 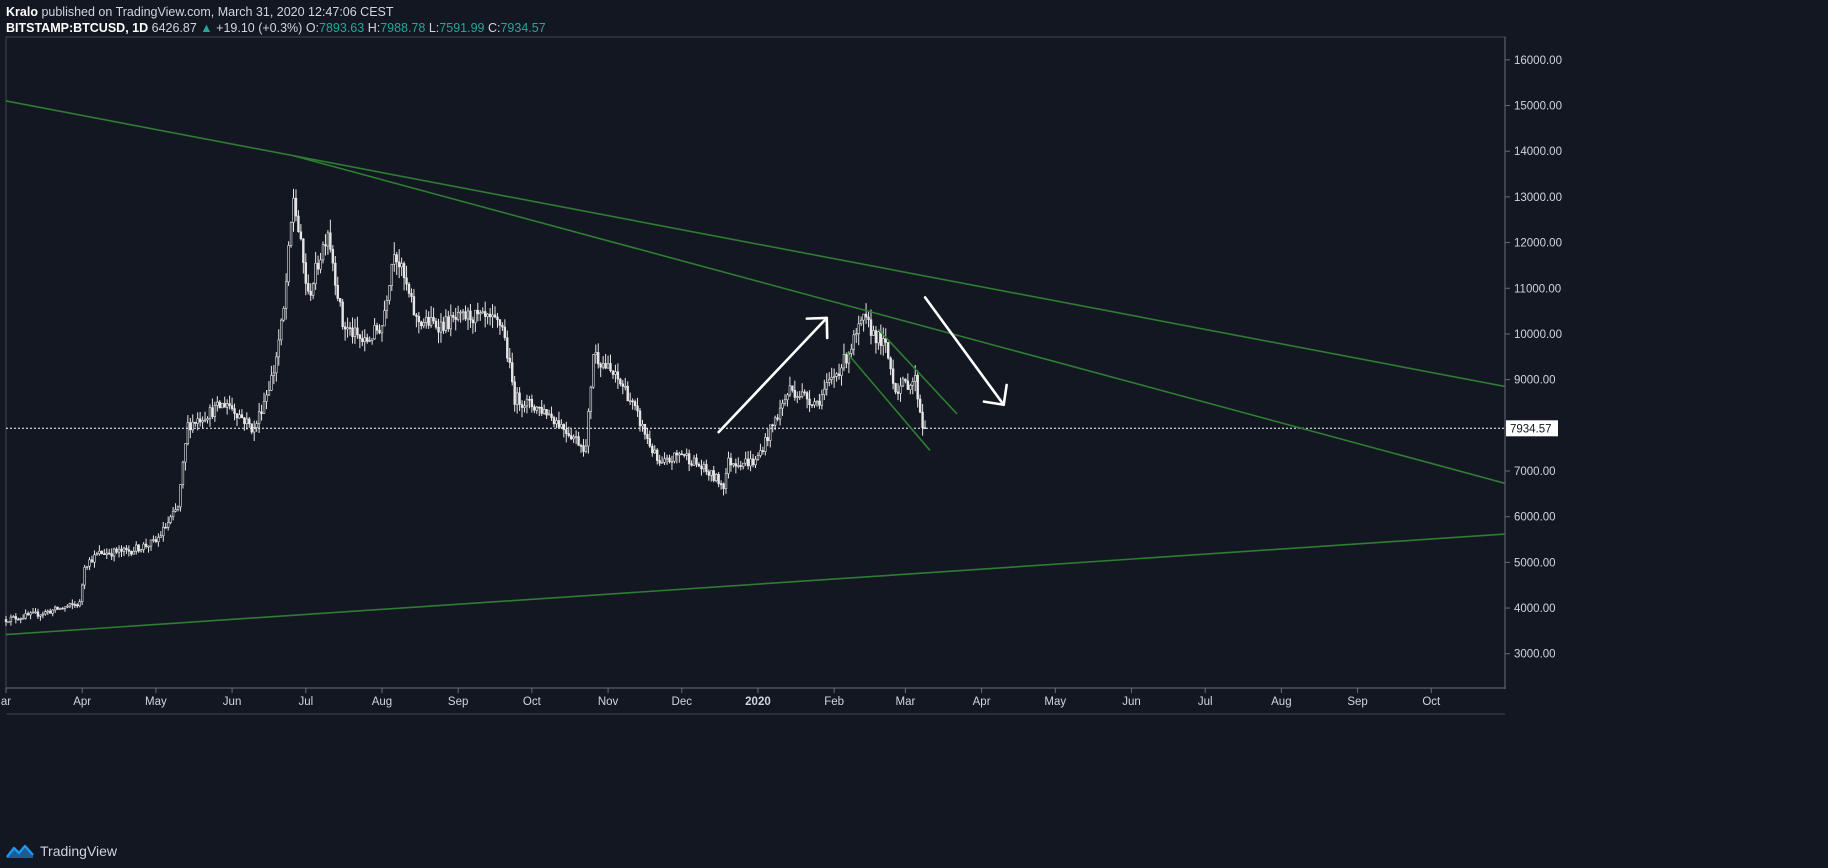 What do you see at coordinates (22, 12) in the screenshot?
I see `publisher-name: Kralo` at bounding box center [22, 12].